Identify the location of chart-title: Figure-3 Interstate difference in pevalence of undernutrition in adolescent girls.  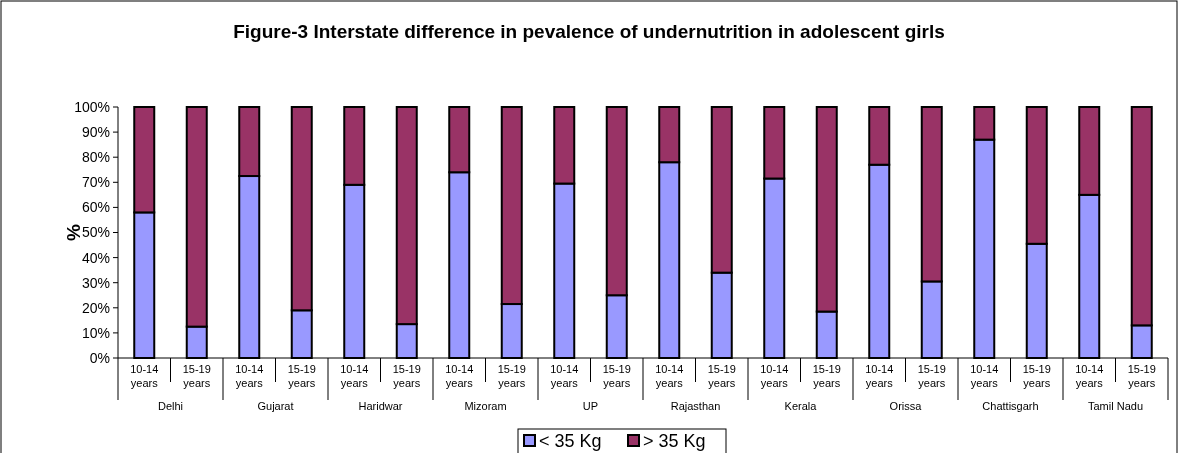
(589, 31).